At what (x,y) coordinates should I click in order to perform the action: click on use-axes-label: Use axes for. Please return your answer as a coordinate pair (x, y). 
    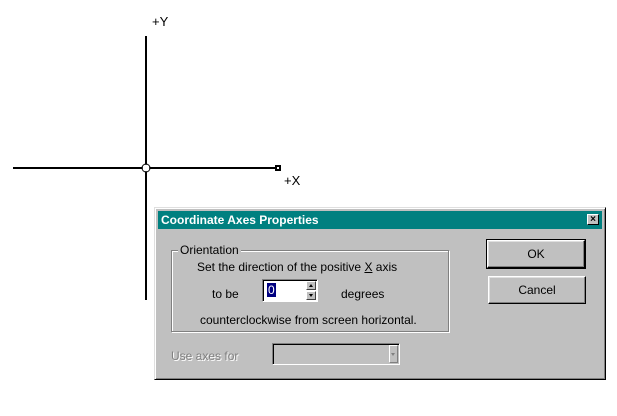
    Looking at the image, I should click on (205, 356).